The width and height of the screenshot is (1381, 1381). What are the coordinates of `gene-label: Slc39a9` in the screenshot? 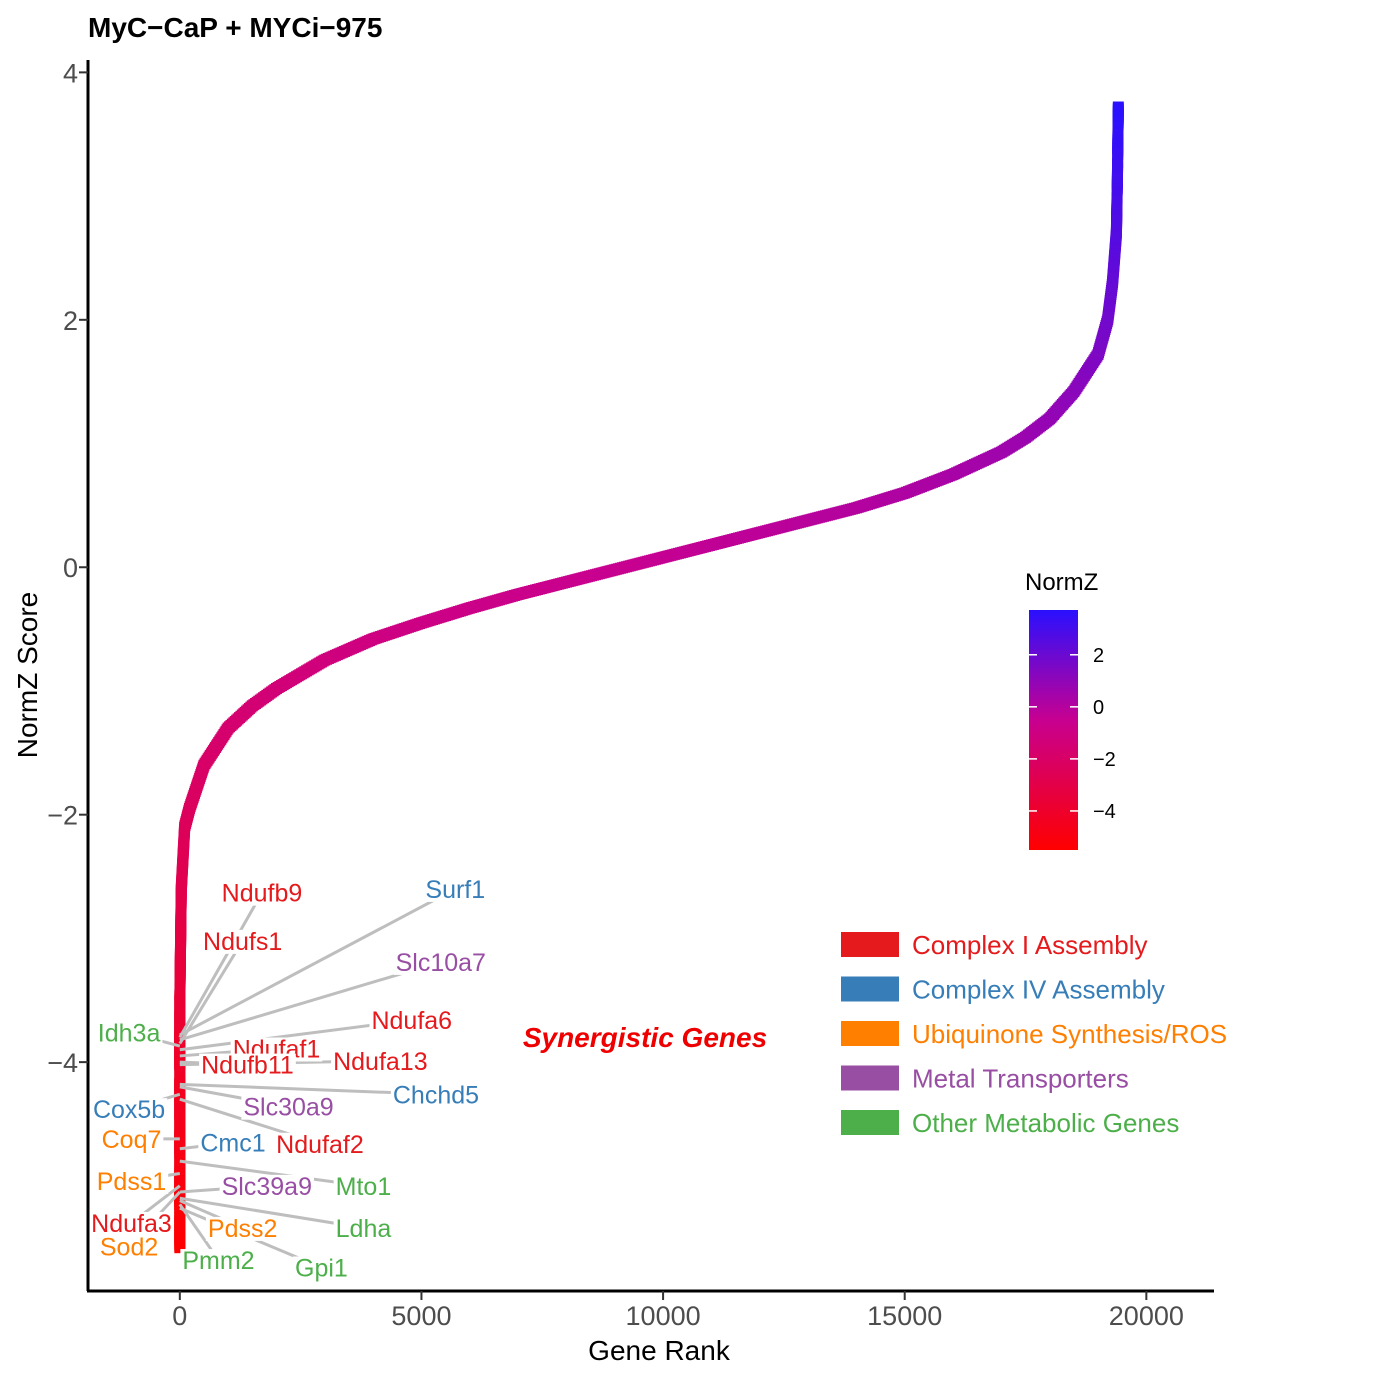 It's located at (267, 1187).